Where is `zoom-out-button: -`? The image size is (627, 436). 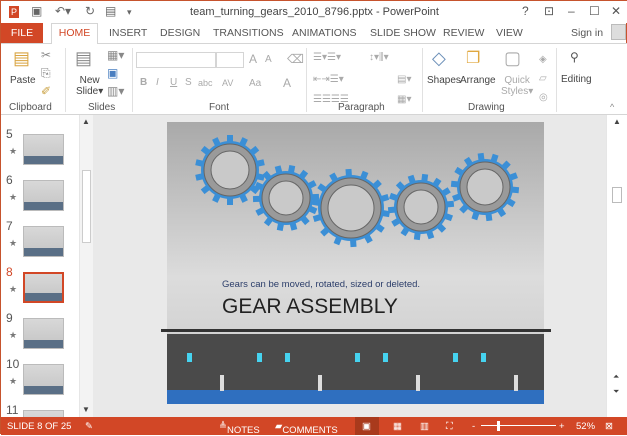 zoom-out-button: - is located at coordinates (474, 426).